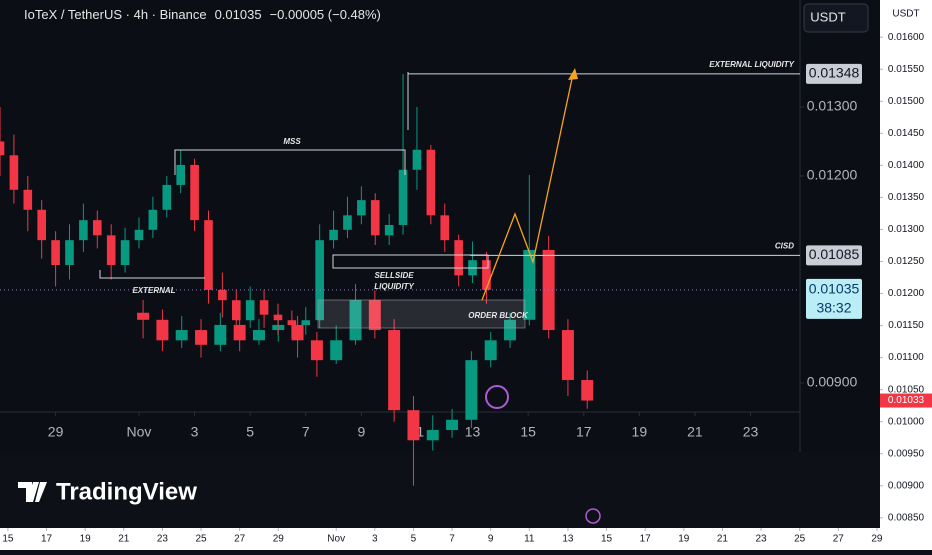 The image size is (932, 555). What do you see at coordinates (906, 357) in the screenshot?
I see `outer-y-tick-label: 0.01100` at bounding box center [906, 357].